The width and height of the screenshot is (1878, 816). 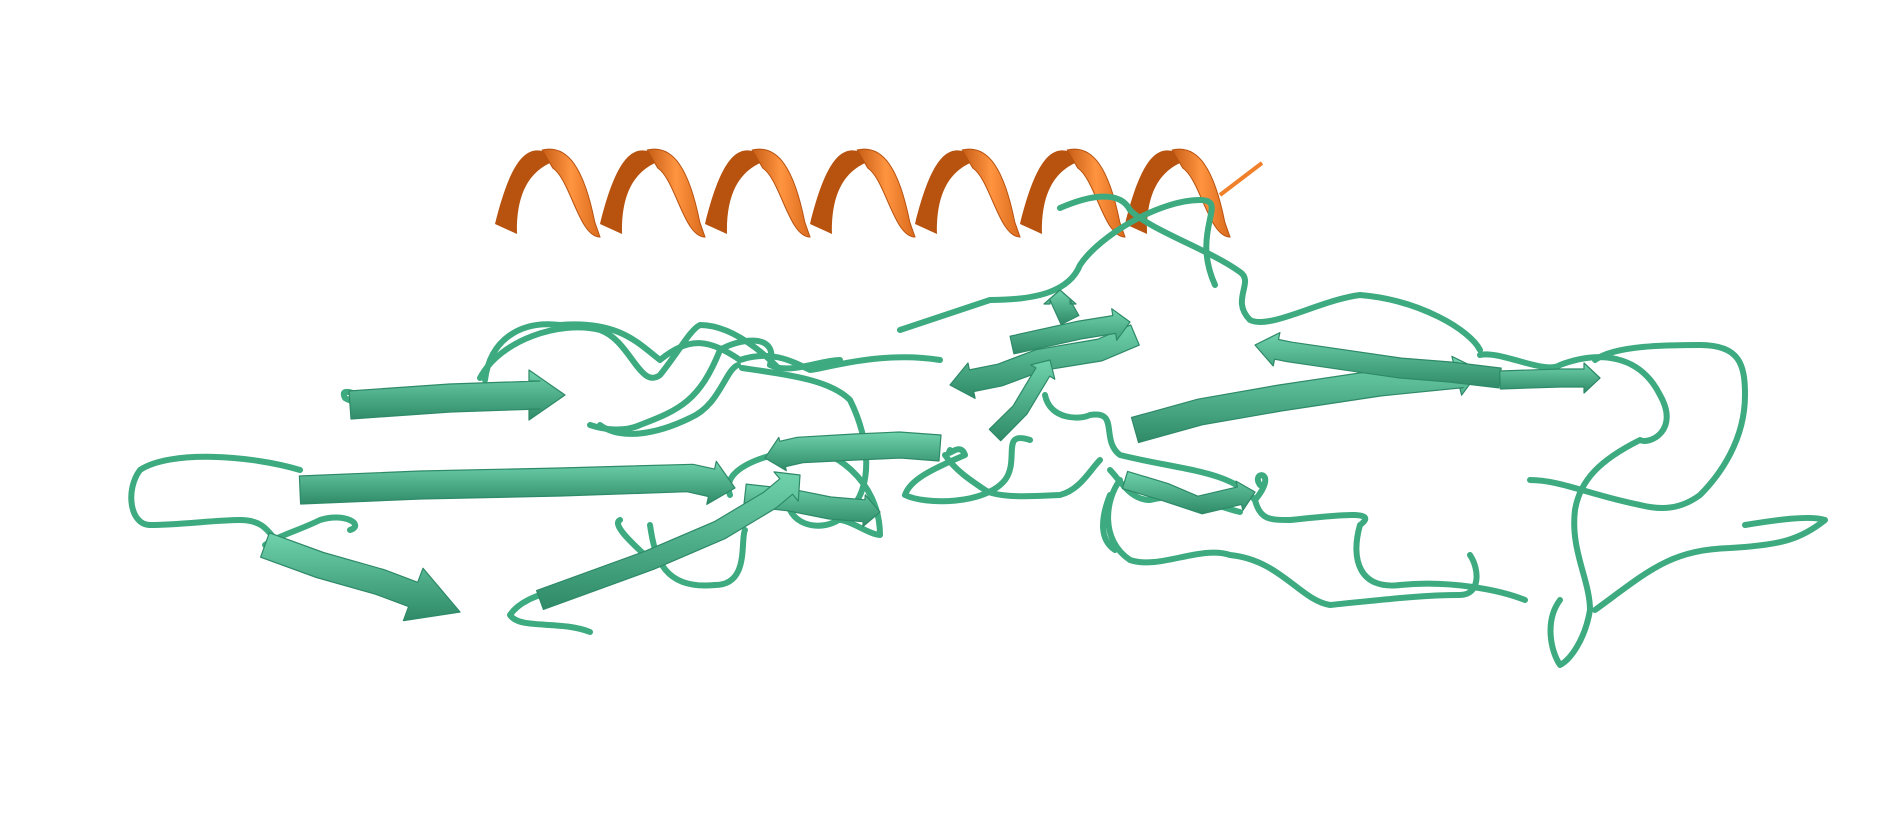 I want to click on alpha-helix, so click(x=879, y=193).